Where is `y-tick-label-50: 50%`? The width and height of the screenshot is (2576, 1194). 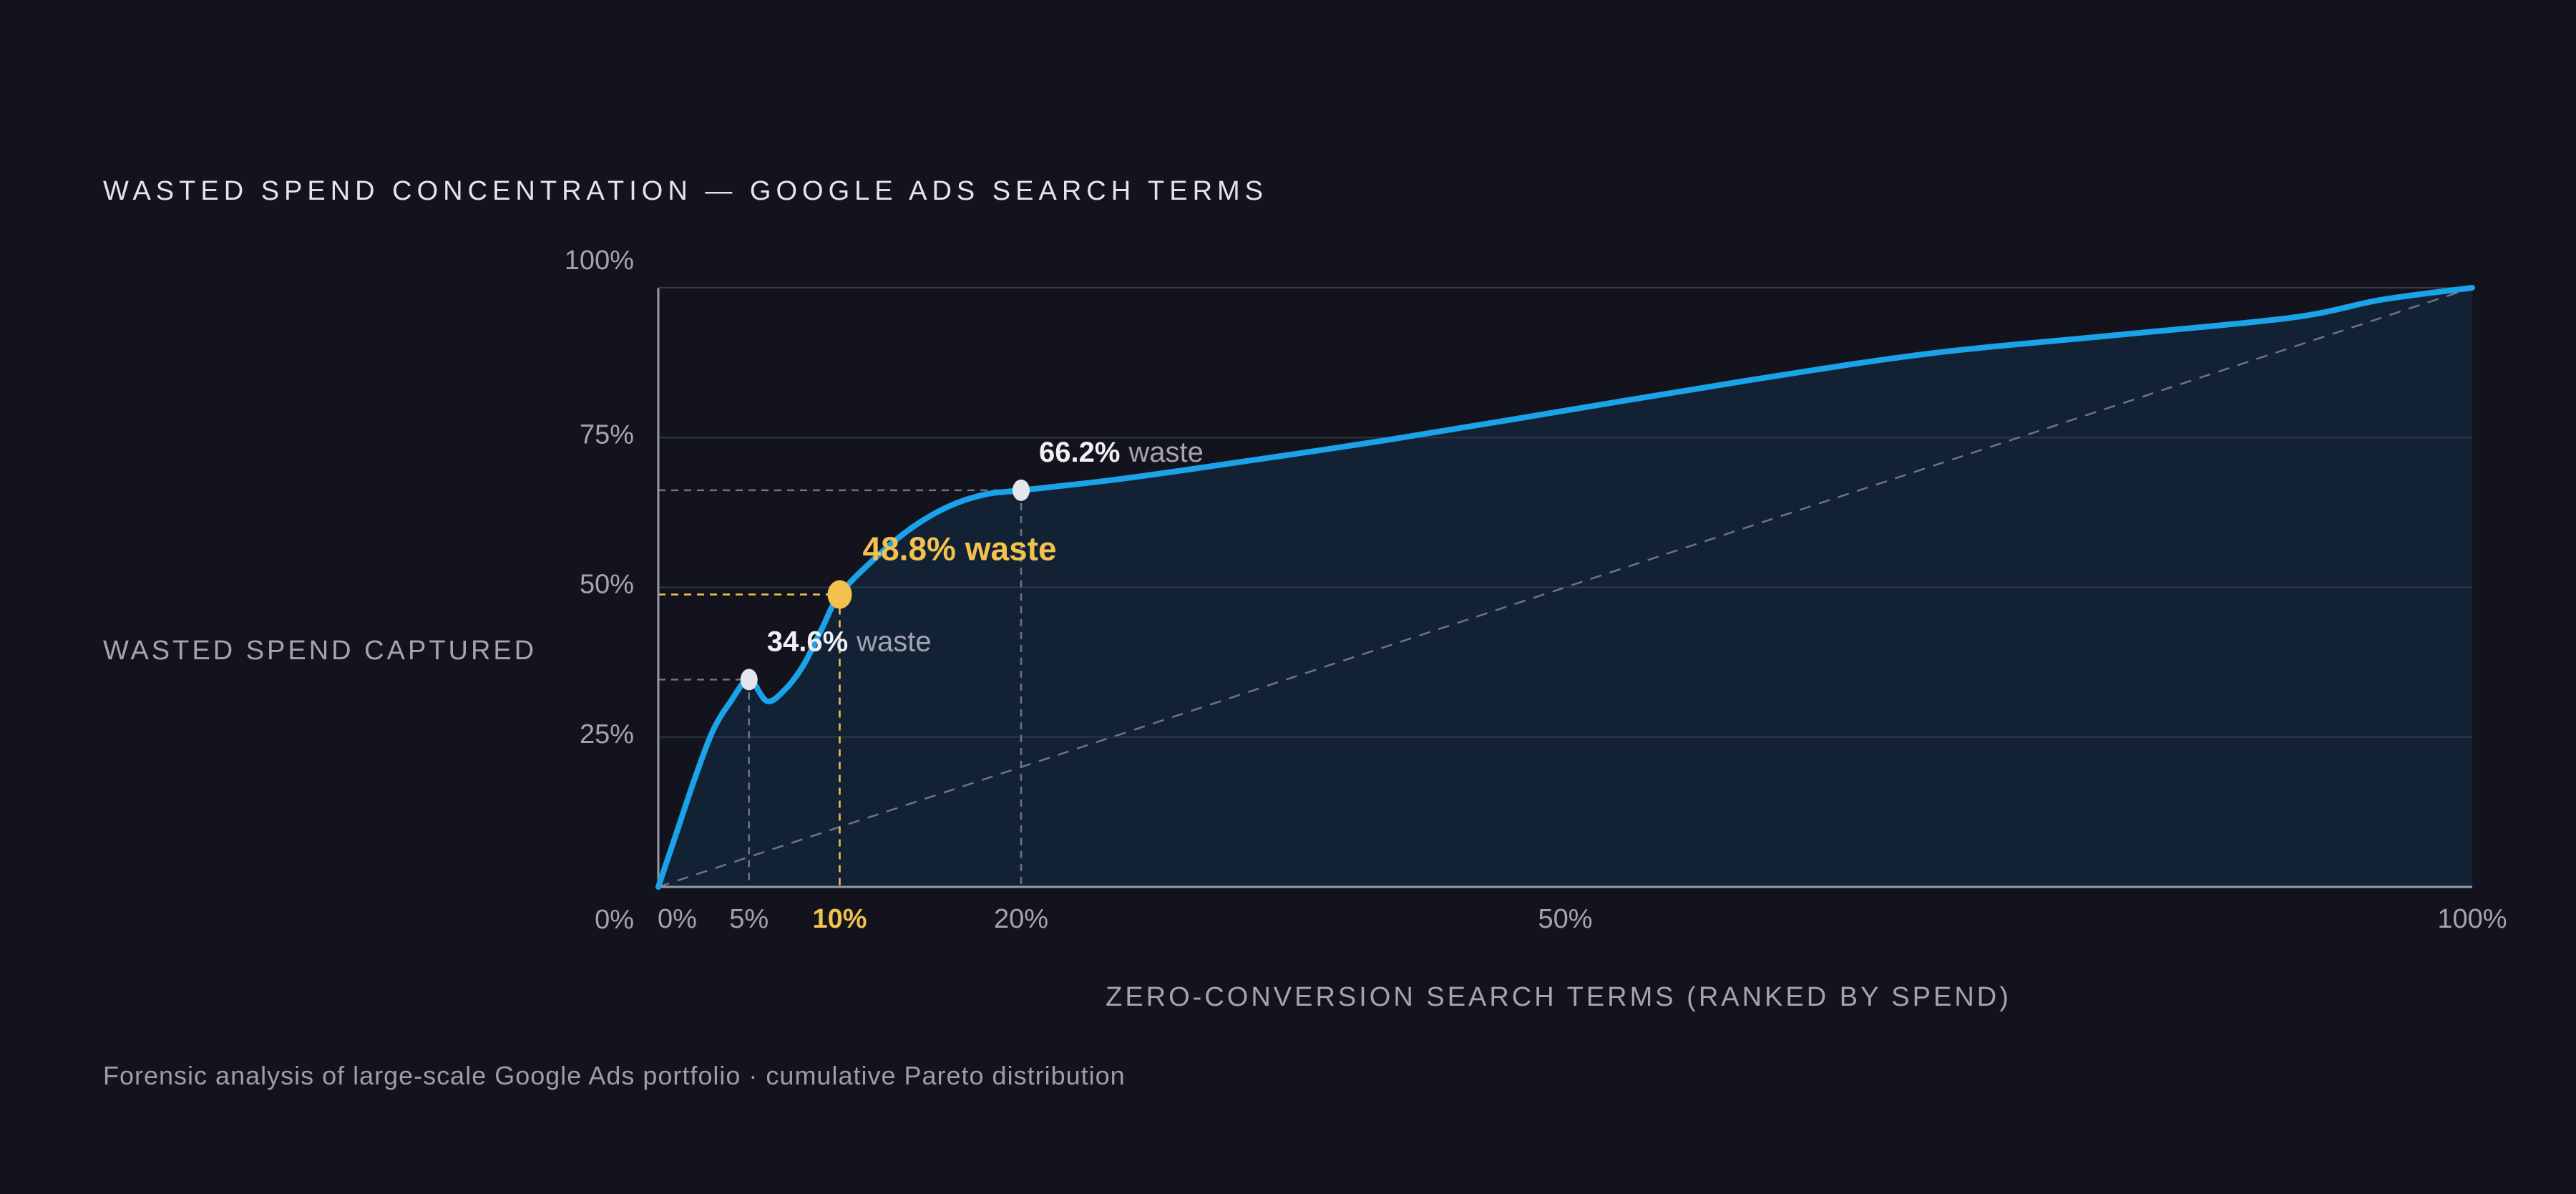 y-tick-label-50: 50% is located at coordinates (607, 585).